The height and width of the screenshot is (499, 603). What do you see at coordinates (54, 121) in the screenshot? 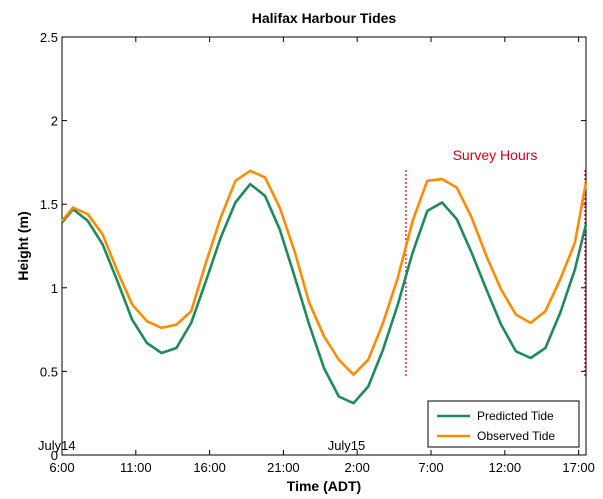
I see `y-tick-label: 2` at bounding box center [54, 121].